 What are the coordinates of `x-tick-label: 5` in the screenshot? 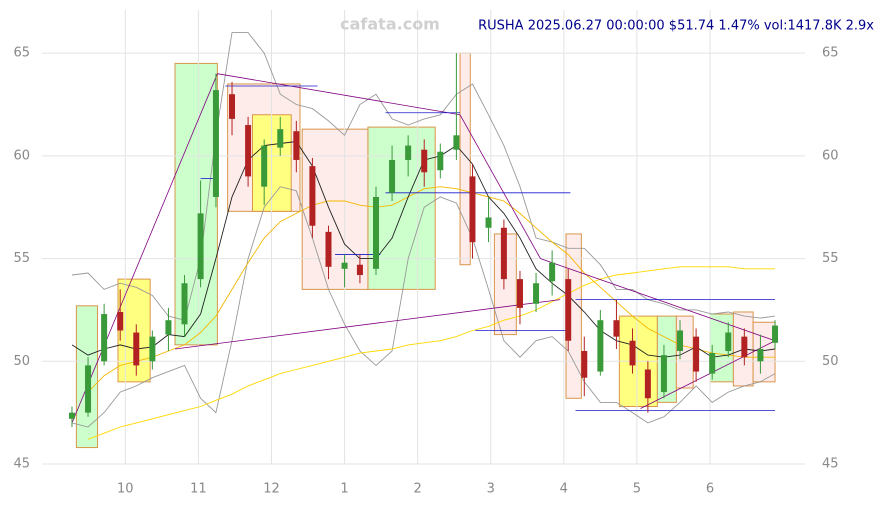 It's located at (637, 489).